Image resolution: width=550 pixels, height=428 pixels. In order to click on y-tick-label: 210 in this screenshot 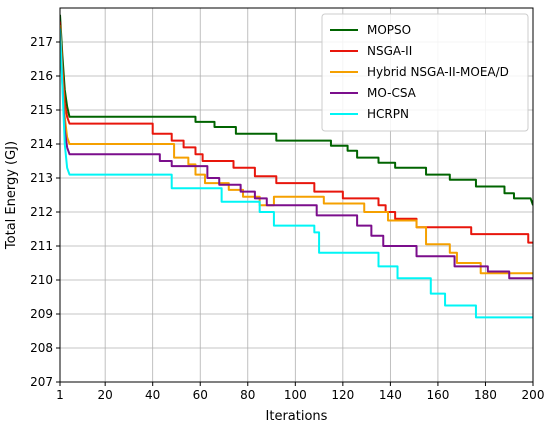, I will do `click(41, 280)`.